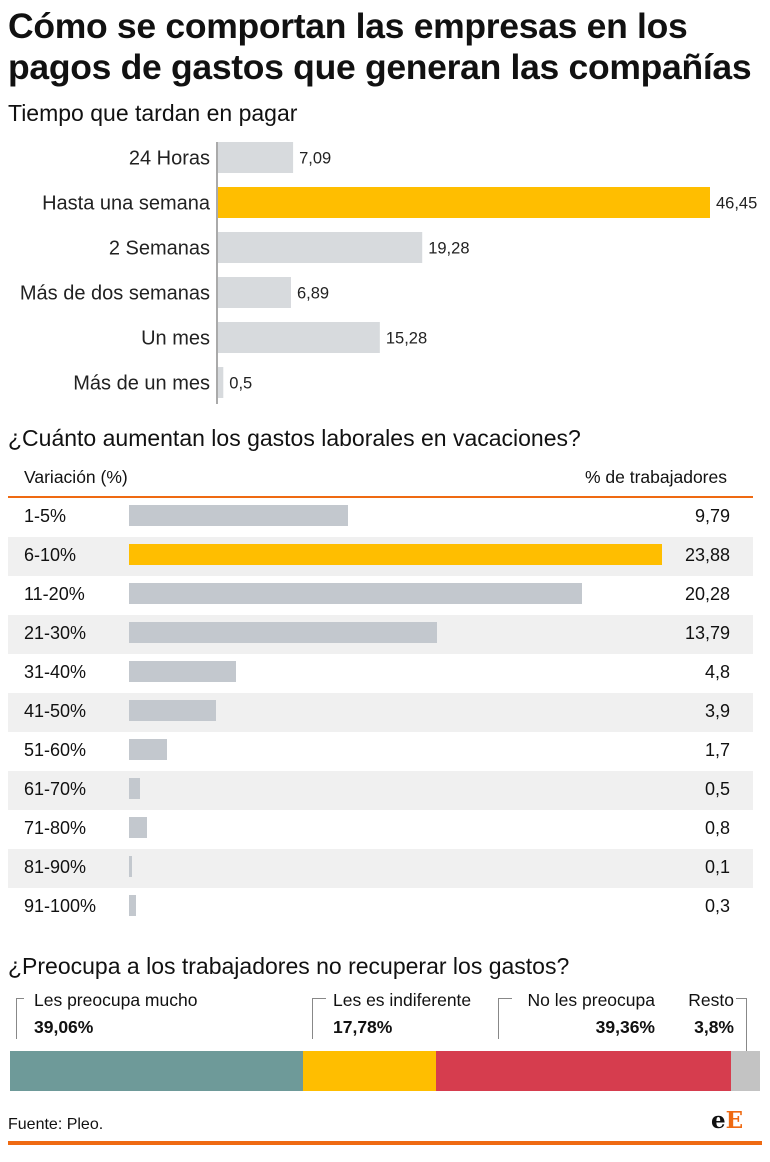 This screenshot has width=770, height=1162. Describe the element at coordinates (60, 906) in the screenshot. I see `variation-label: 91-100%` at that location.